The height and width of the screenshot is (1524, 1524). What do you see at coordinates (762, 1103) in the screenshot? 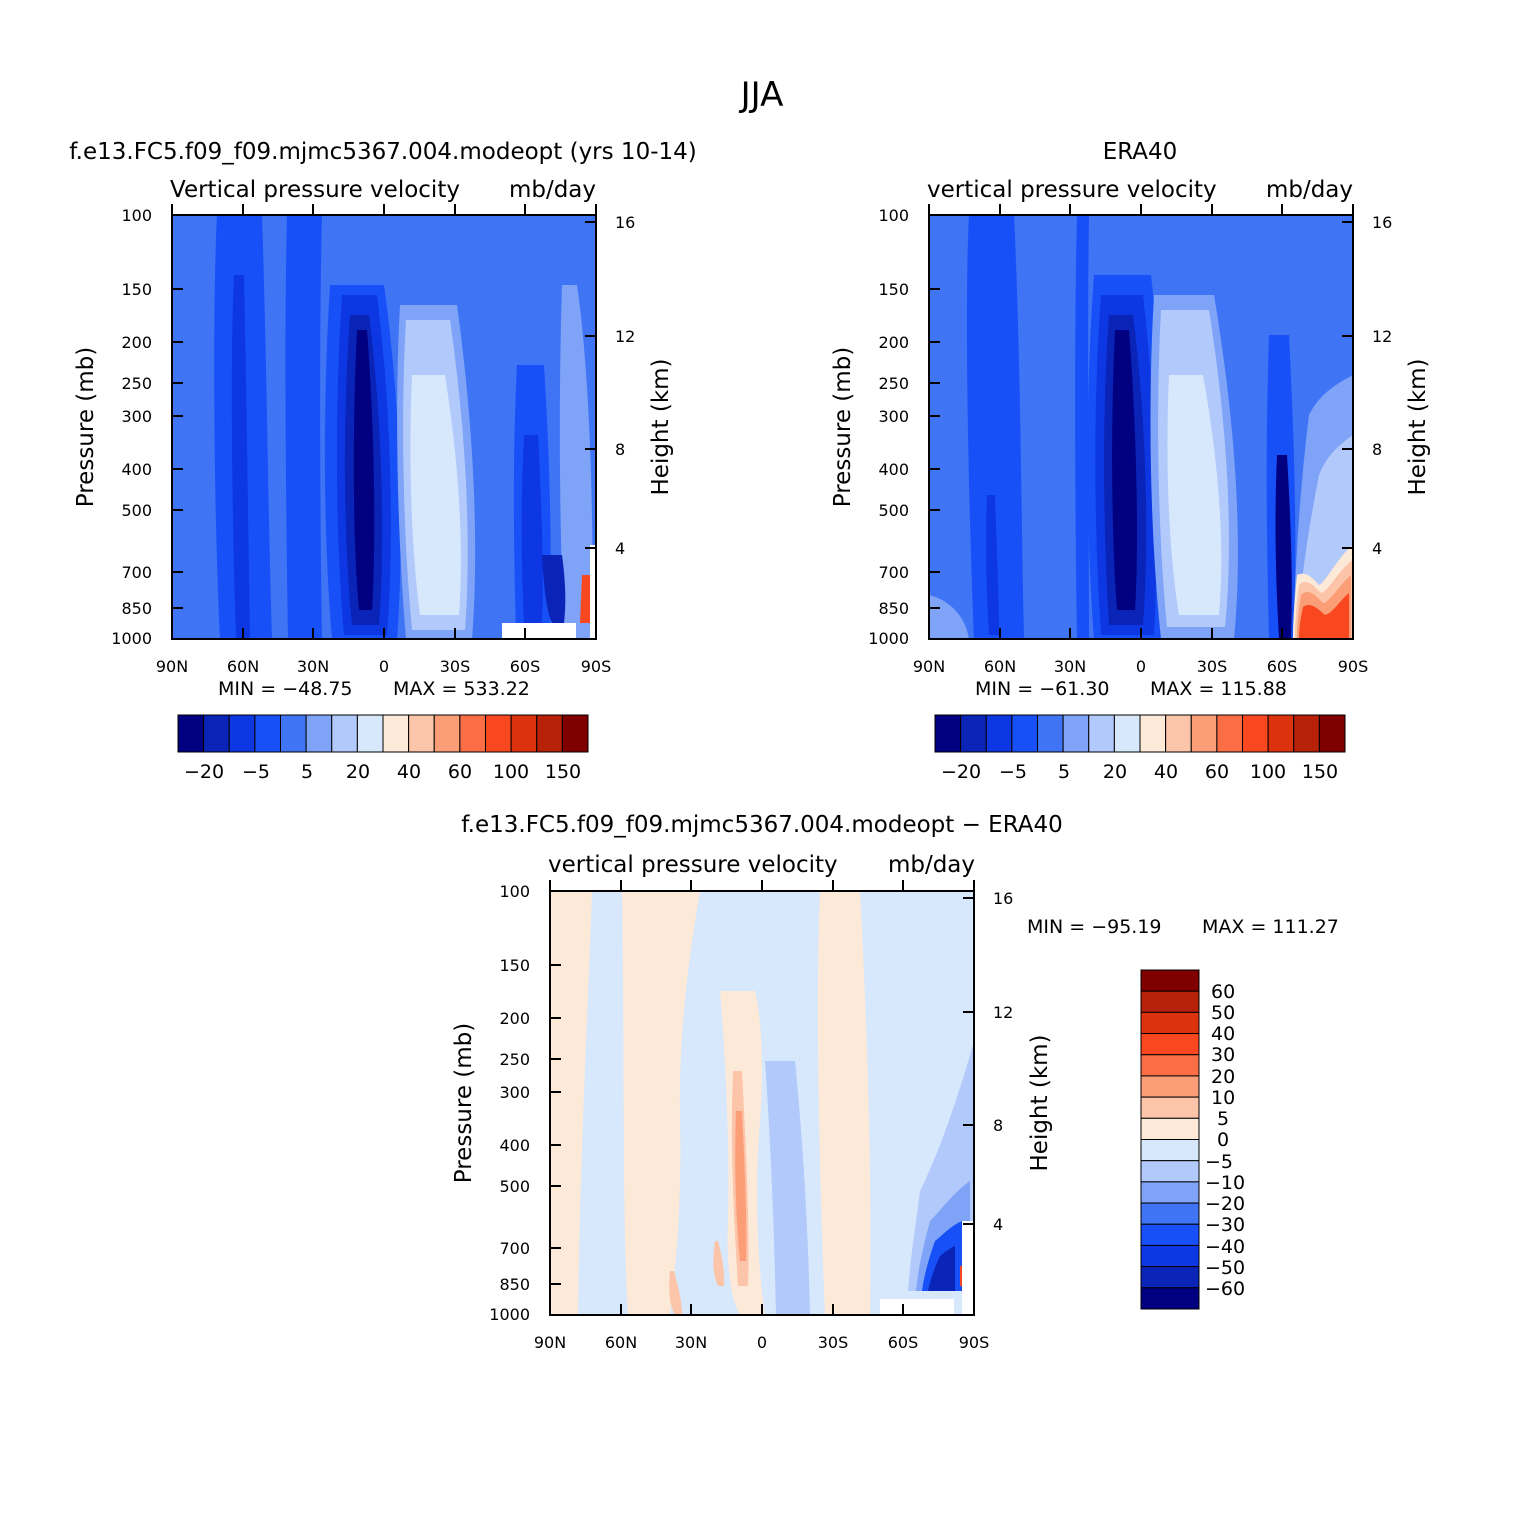
I see `panel-diff-plot-area` at bounding box center [762, 1103].